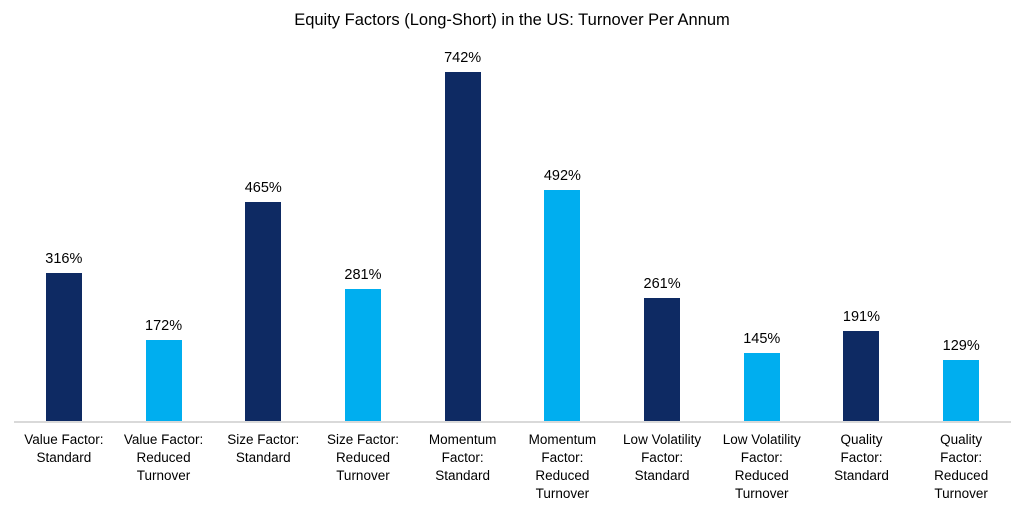 The width and height of the screenshot is (1024, 511). What do you see at coordinates (861, 317) in the screenshot?
I see `bar-value-label: 191%` at bounding box center [861, 317].